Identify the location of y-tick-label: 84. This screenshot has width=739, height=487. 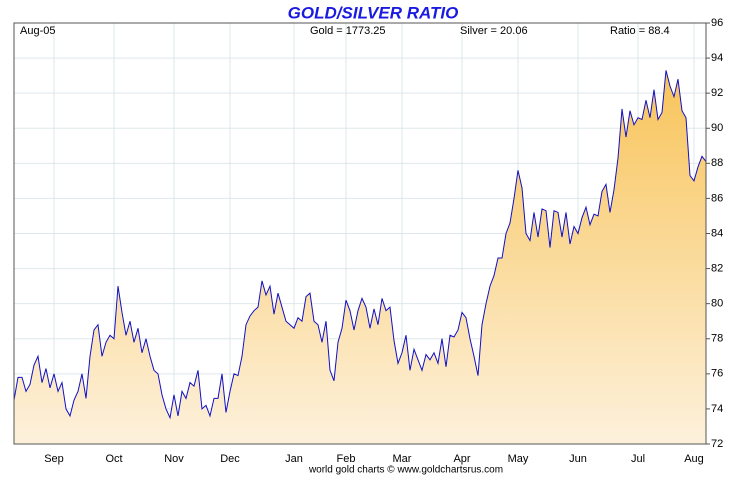
(717, 233).